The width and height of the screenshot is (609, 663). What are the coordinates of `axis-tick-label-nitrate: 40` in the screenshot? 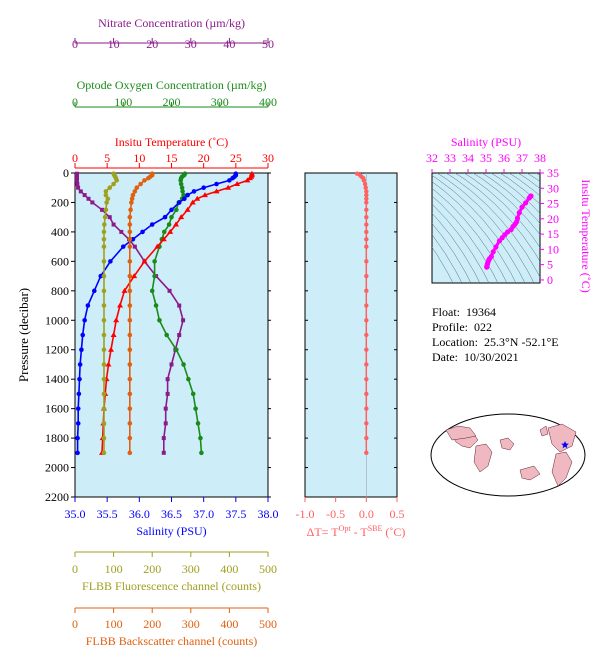 It's located at (229, 44).